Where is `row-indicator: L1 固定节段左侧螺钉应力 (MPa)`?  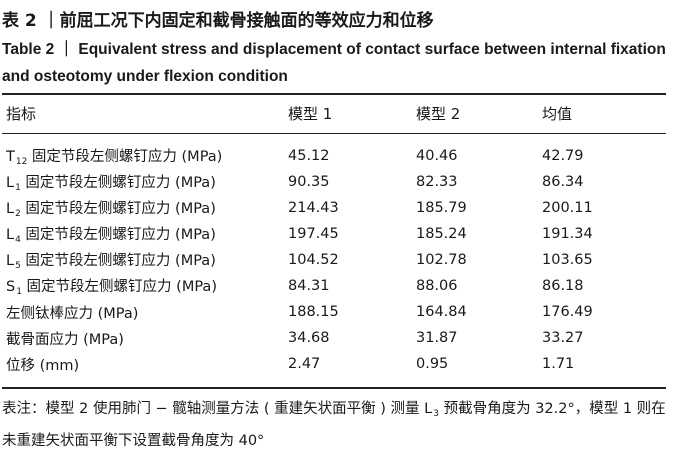 row-indicator: L1 固定节段左侧螺钉应力 (MPa) is located at coordinates (145, 182).